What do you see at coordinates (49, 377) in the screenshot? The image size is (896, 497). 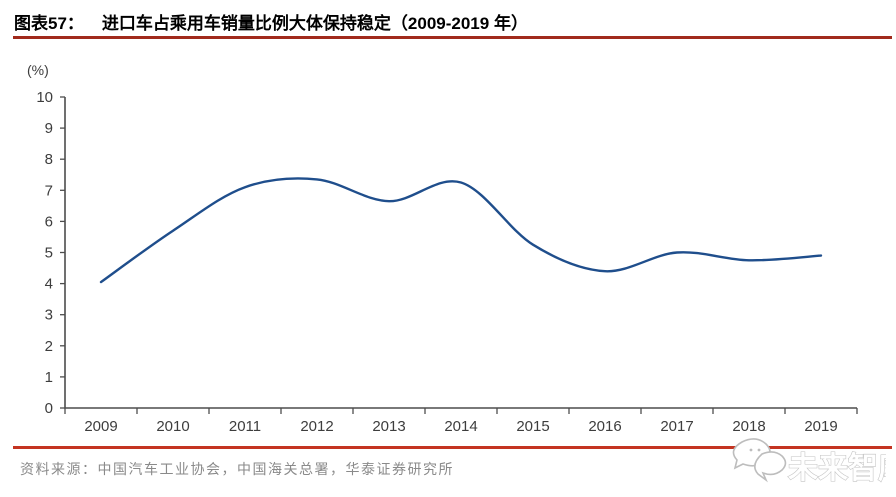 I see `y-tick-label: 1` at bounding box center [49, 377].